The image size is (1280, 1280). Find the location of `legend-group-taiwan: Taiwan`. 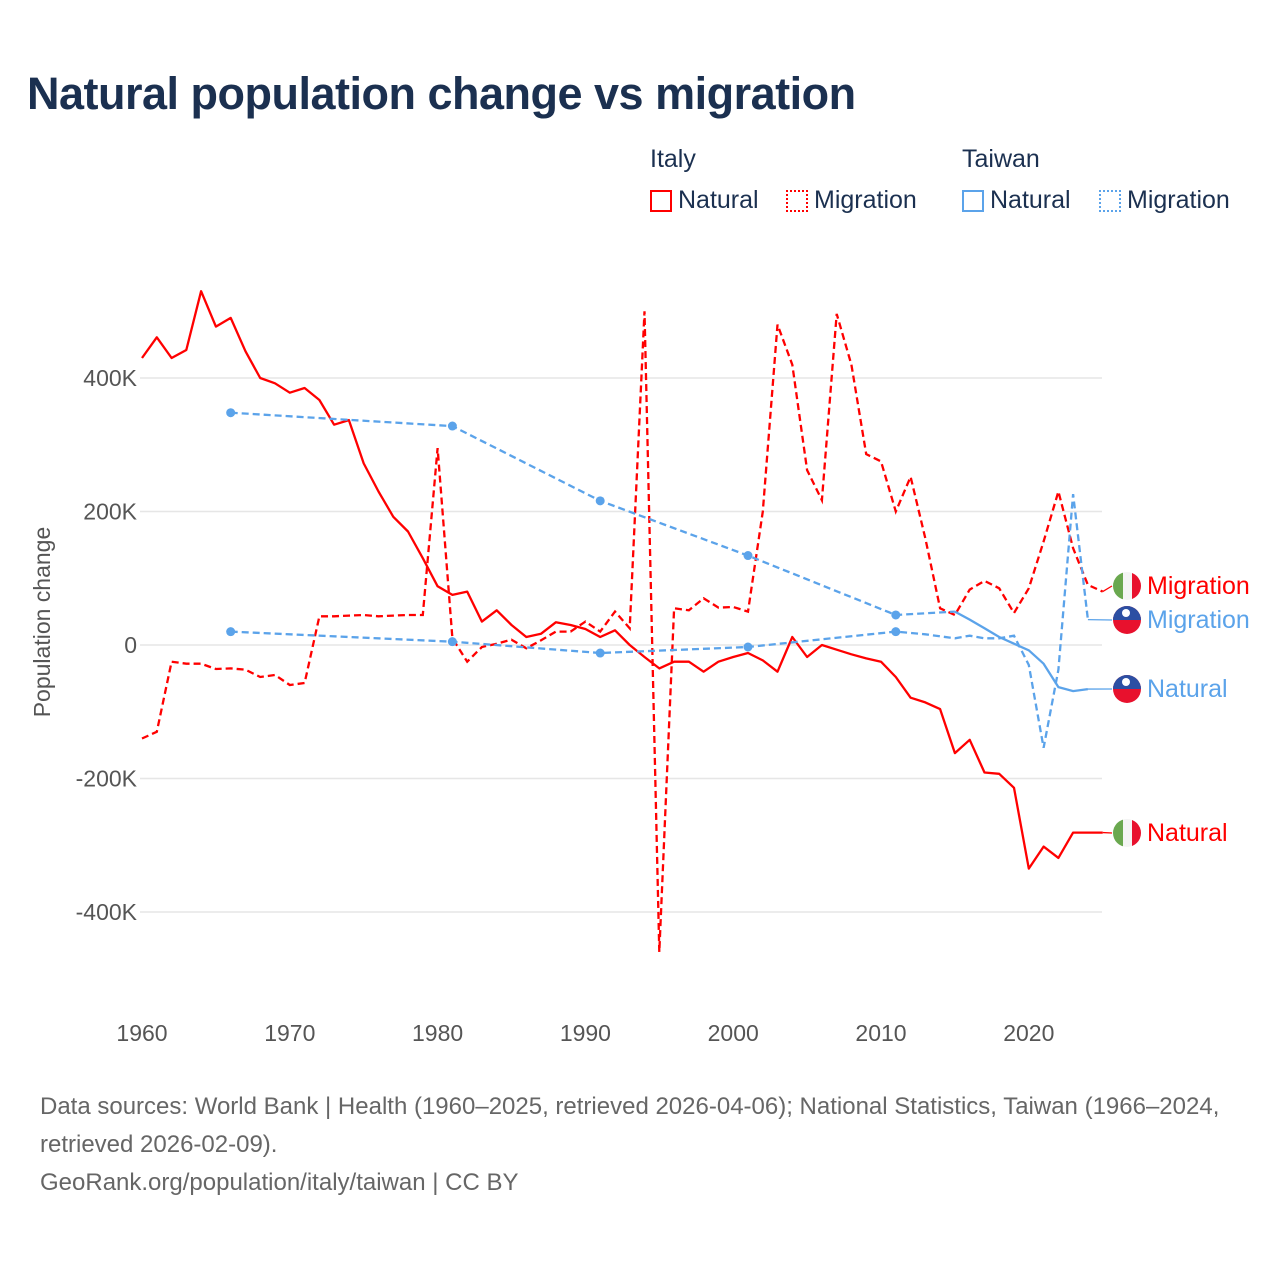

legend-group-taiwan: Taiwan is located at coordinates (1001, 159).